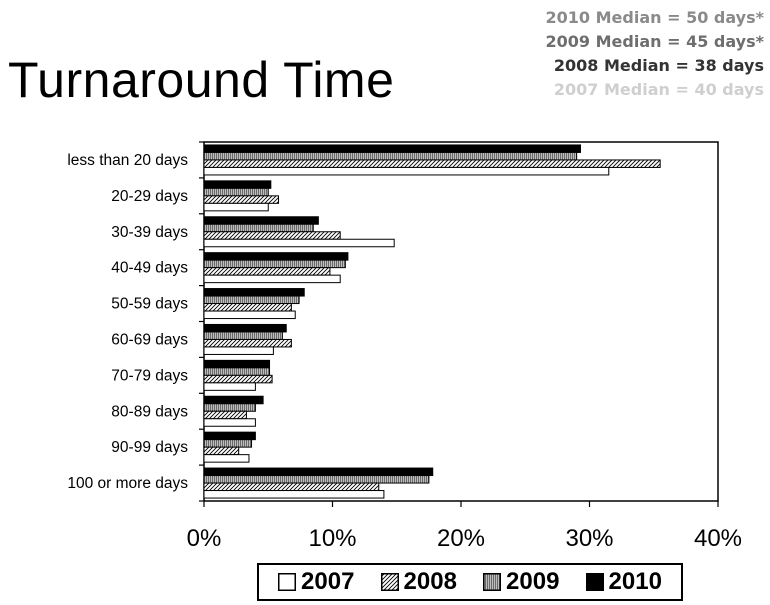 This screenshot has width=770, height=605. What do you see at coordinates (654, 17) in the screenshot?
I see `median-2010: 2010 Median = 50 days*` at bounding box center [654, 17].